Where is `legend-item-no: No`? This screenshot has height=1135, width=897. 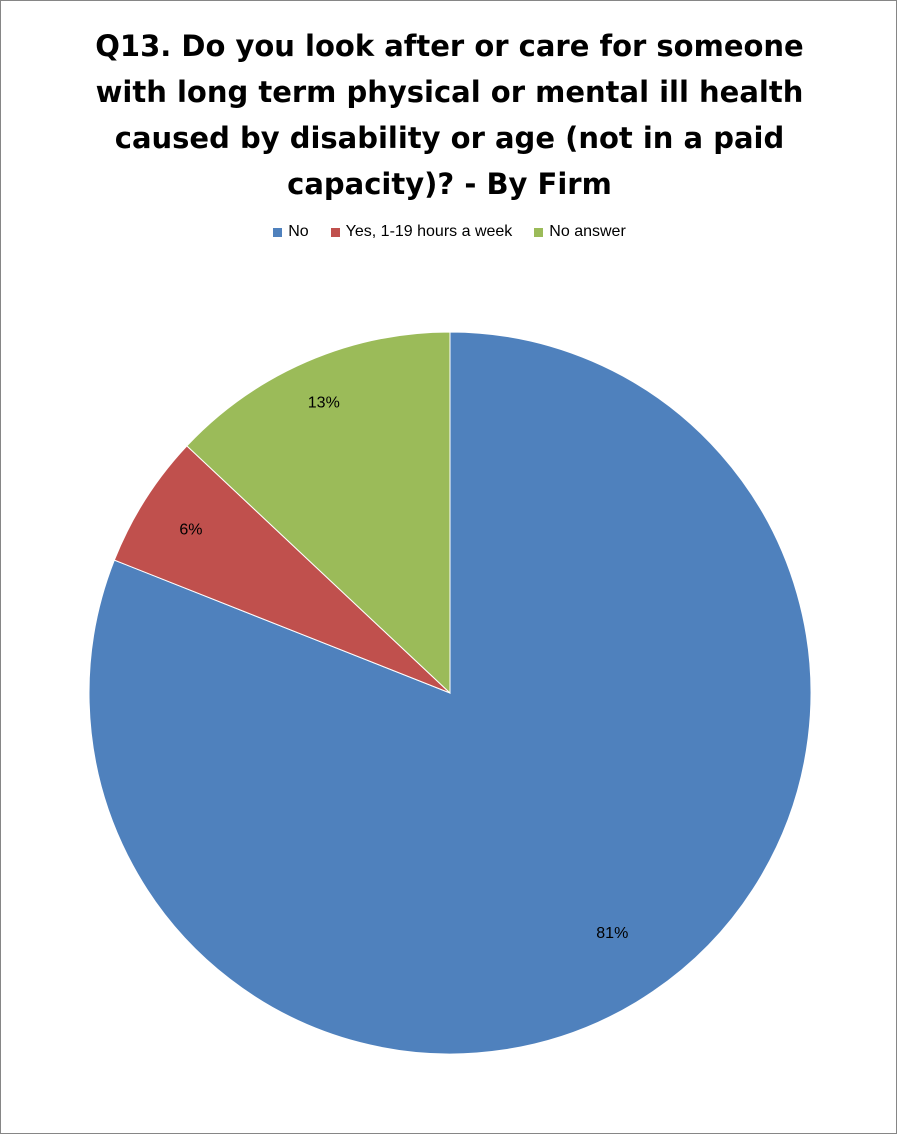 legend-item-no: No is located at coordinates (291, 232).